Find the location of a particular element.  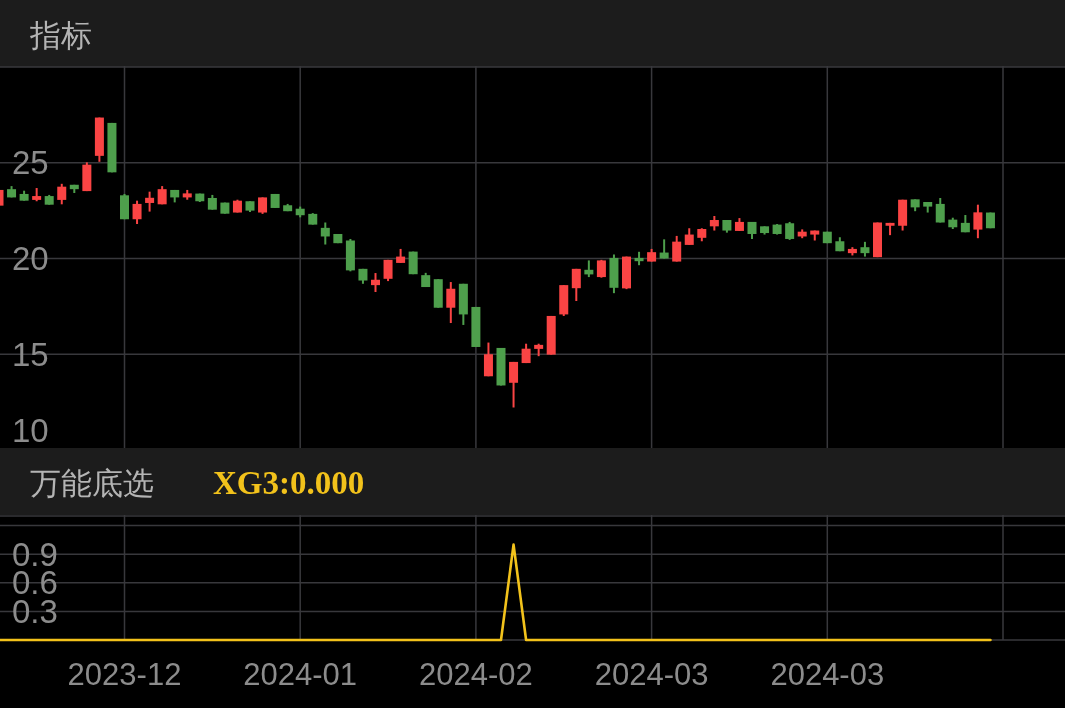

x-tick-label: 2024-02 is located at coordinates (476, 674).